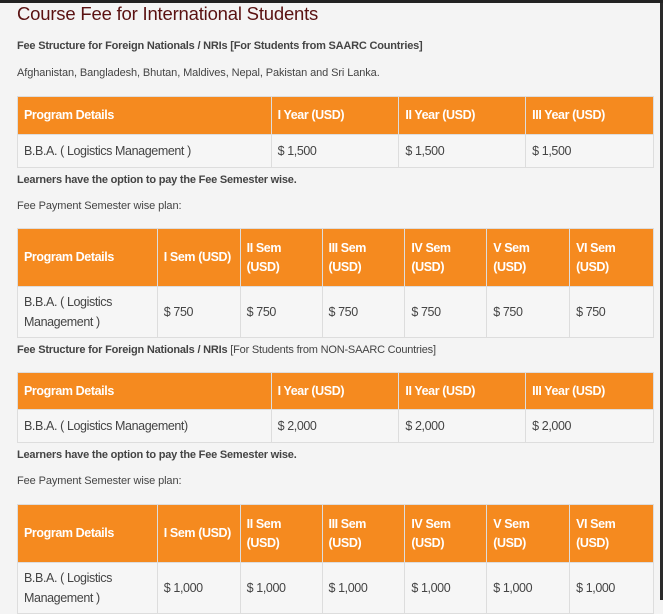  What do you see at coordinates (99, 481) in the screenshot?
I see `non-saarc-plan-label: Fee Payment Semester wise plan:` at bounding box center [99, 481].